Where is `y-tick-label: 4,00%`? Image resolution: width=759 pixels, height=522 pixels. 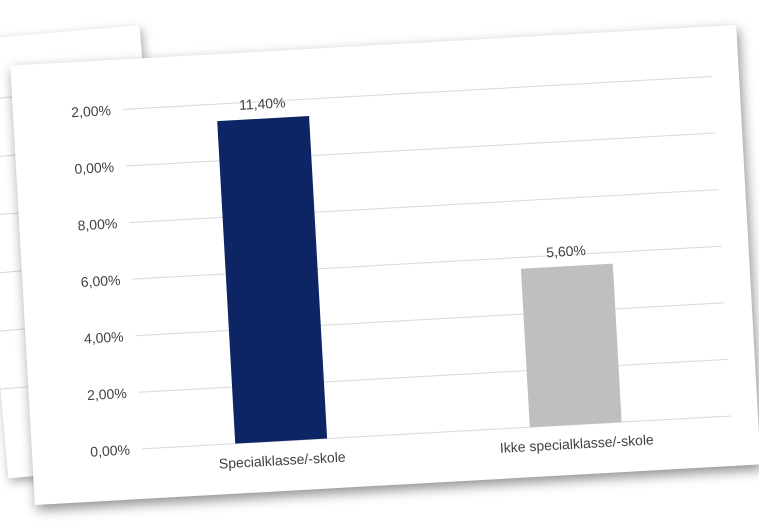
y-tick-label: 4,00% is located at coordinates (103, 337).